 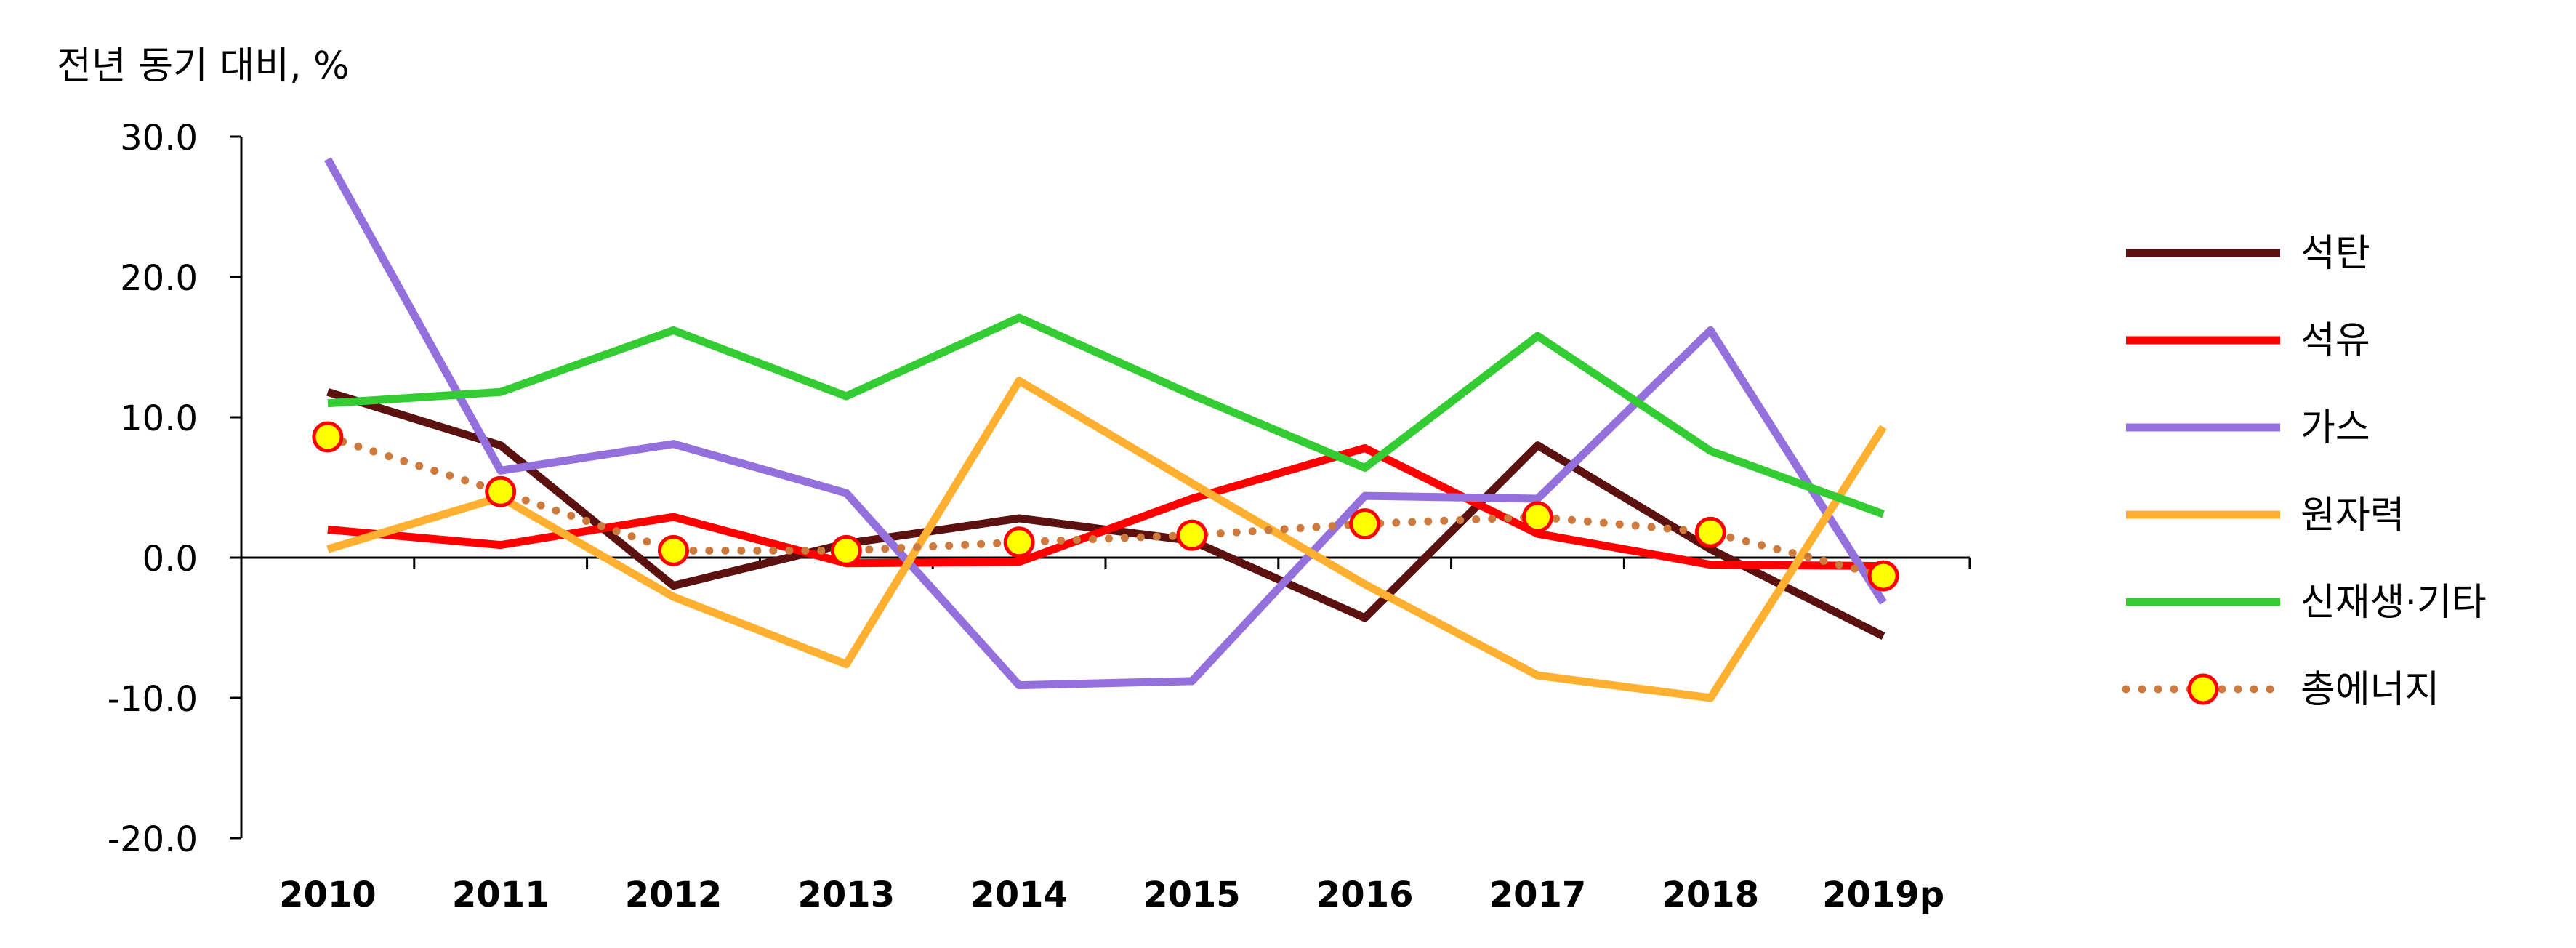 I want to click on y-axis-label: 전년 동기 대비, %, so click(x=203, y=66).